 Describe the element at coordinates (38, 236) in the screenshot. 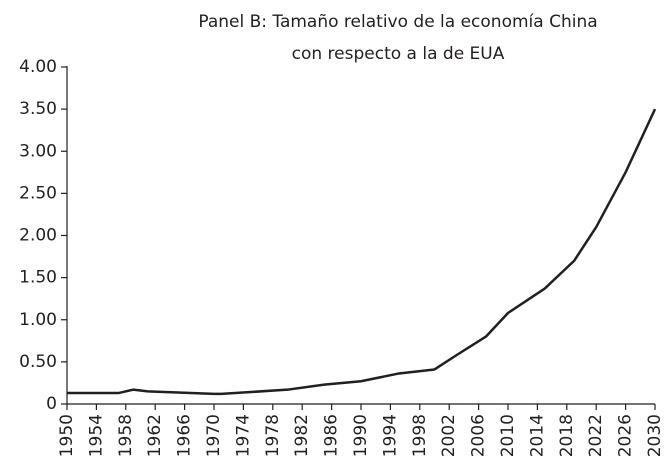

I see `y-tick-label: 2.00` at that location.